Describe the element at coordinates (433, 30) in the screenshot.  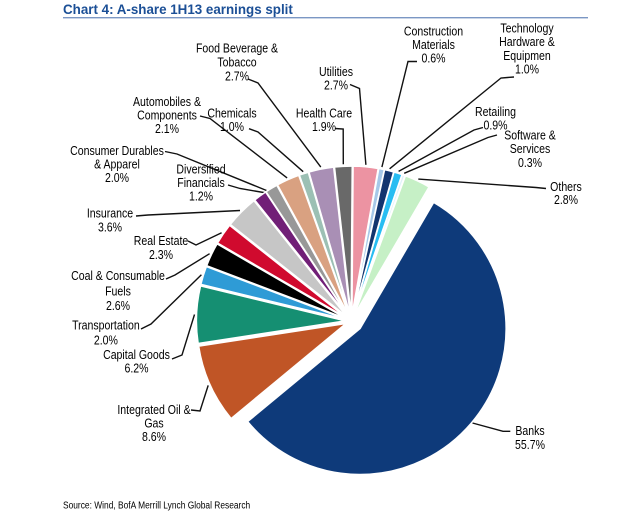
I see `svg-text: Construction` at that location.